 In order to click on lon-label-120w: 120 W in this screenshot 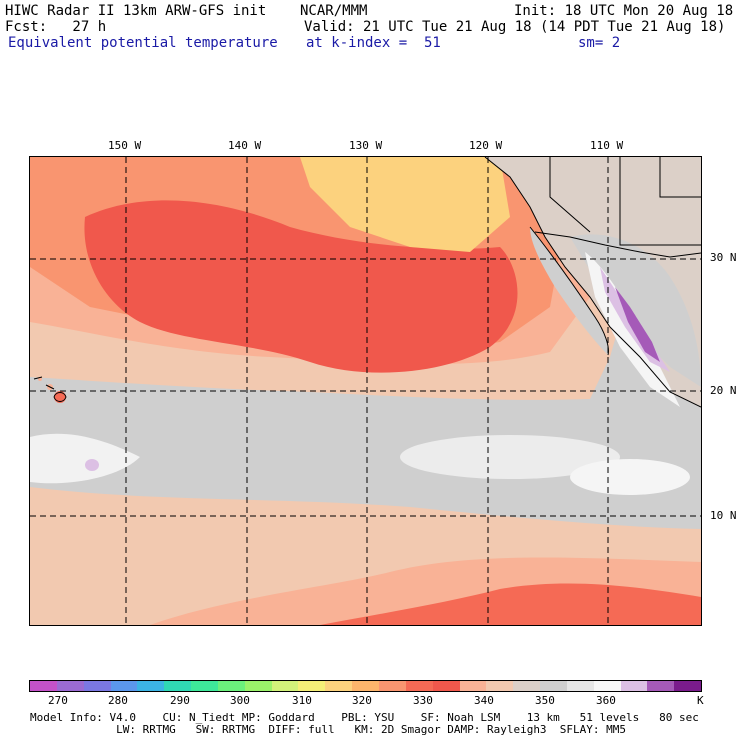, I will do `click(486, 145)`.